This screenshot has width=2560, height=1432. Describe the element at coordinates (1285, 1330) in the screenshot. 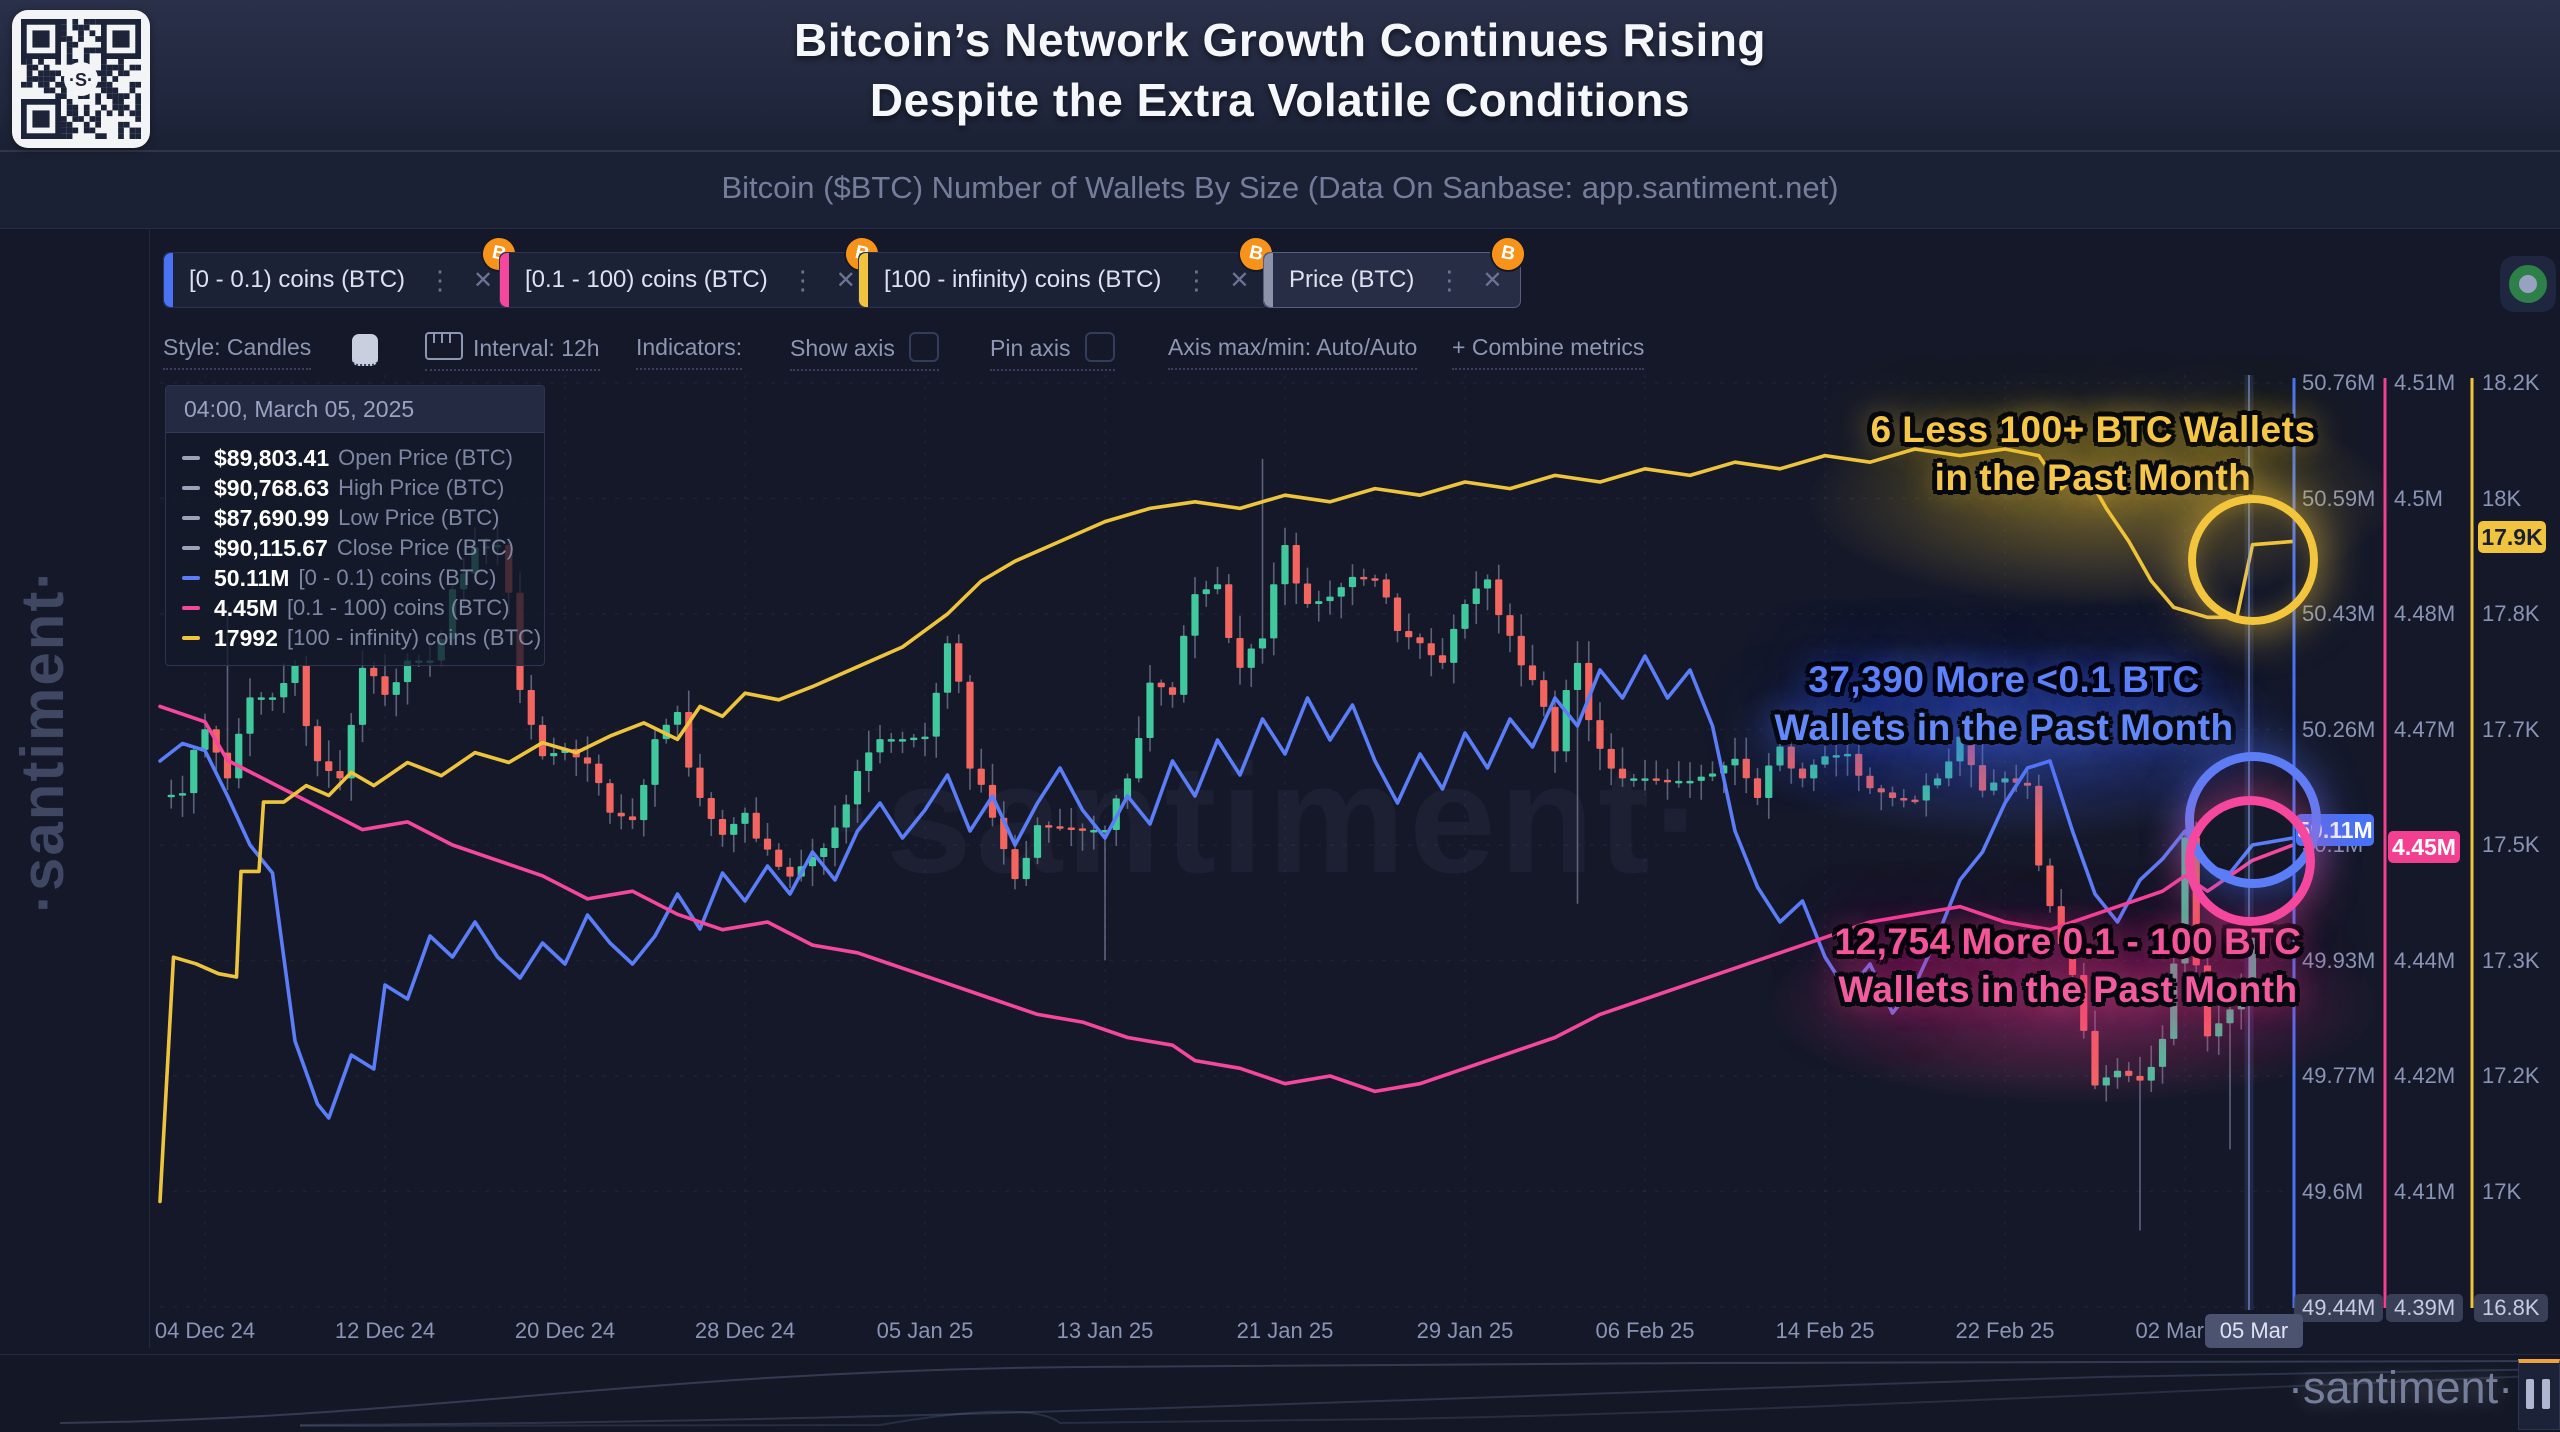

I see `x-tick-label: 21 Jan 25` at that location.